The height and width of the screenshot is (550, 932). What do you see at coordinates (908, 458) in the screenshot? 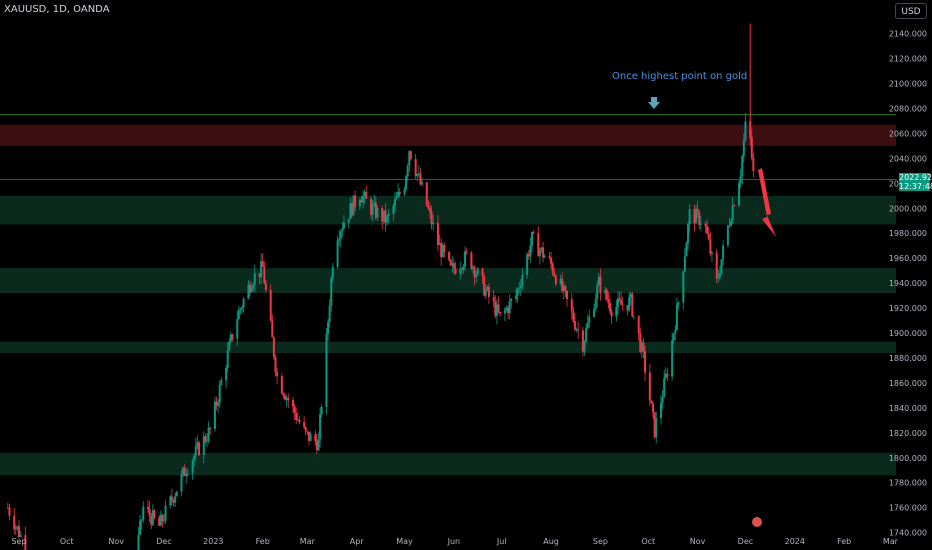
I see `y-tick-label: 1800.000` at bounding box center [908, 458].